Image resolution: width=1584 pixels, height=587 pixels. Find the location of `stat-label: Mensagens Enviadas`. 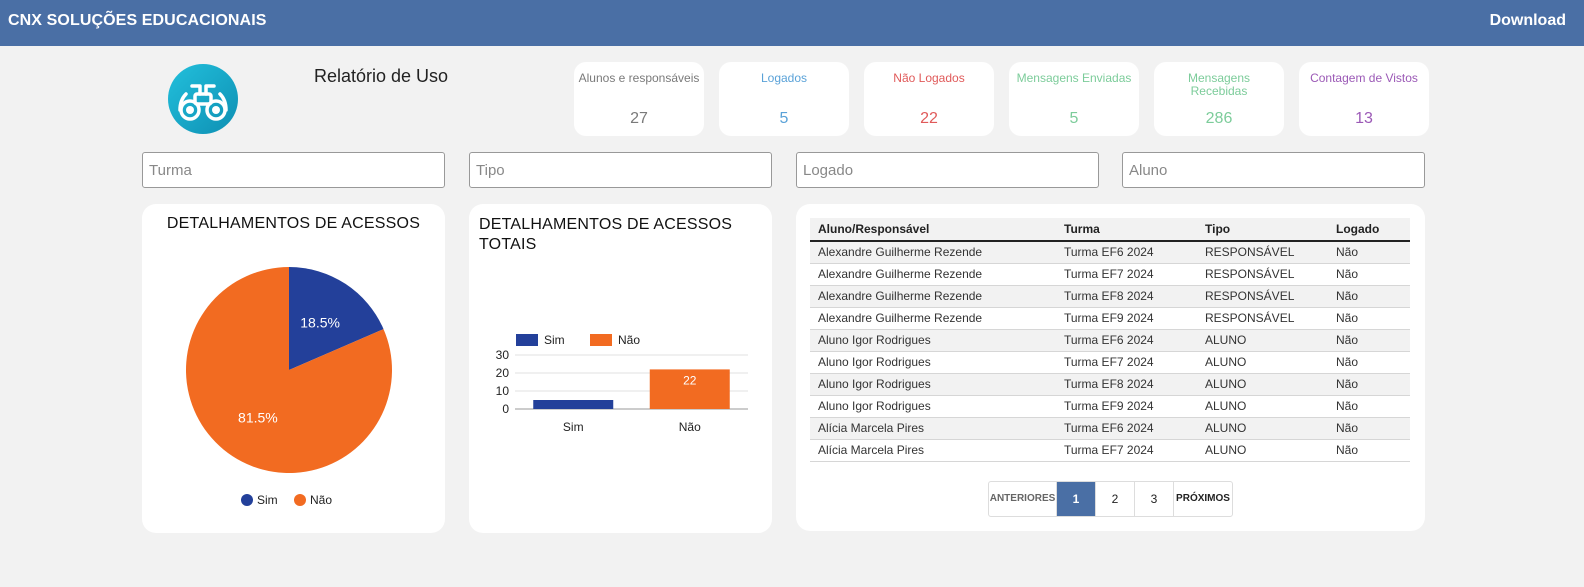

stat-label: Mensagens Enviadas is located at coordinates (1074, 78).